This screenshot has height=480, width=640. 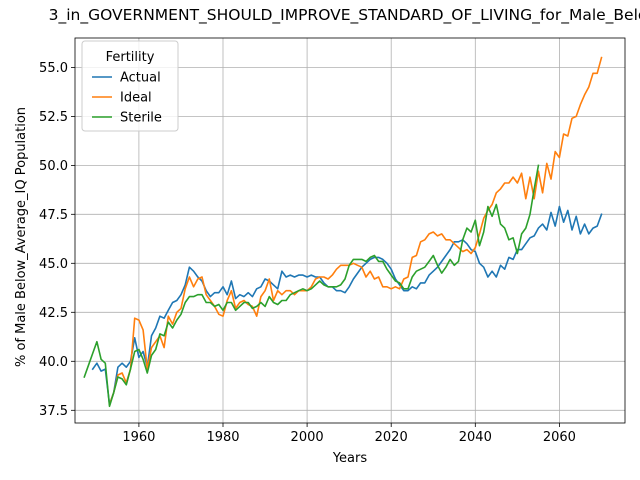 I want to click on legend: Fertility Actual Ideal Sterile, so click(x=130, y=86).